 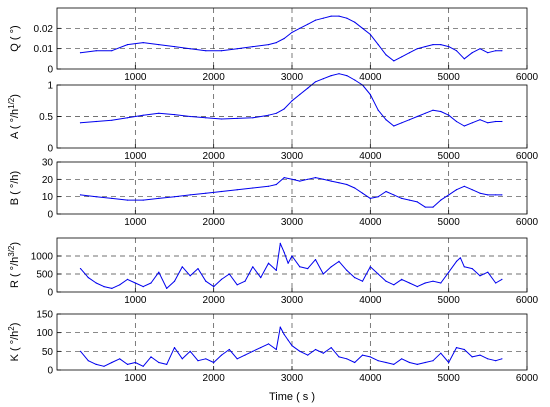 I want to click on y-tick-label: 20, so click(x=48, y=180).